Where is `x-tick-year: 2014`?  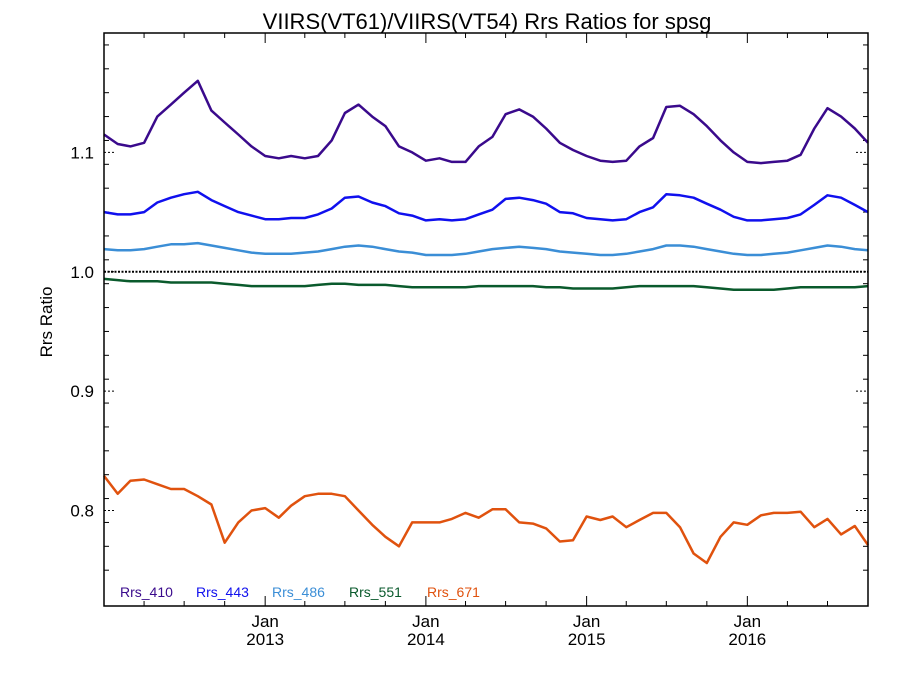
x-tick-year: 2014 is located at coordinates (426, 639).